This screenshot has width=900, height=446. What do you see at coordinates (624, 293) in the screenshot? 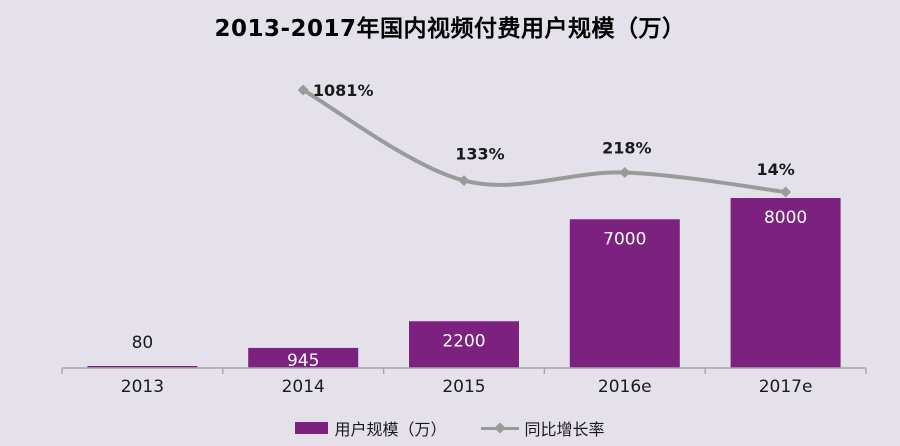
I see `bar-2016e` at bounding box center [624, 293].